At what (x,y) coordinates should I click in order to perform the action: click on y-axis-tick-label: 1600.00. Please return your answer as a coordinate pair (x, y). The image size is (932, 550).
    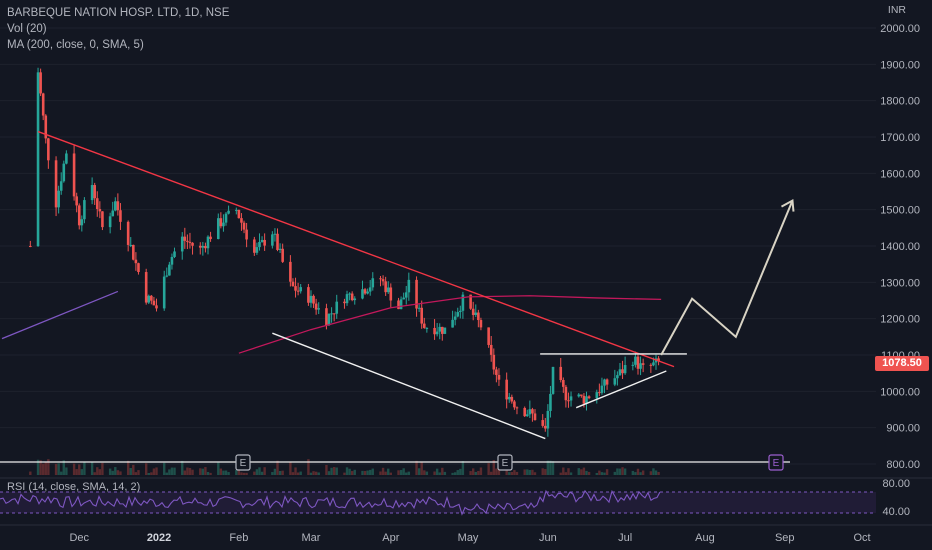
    Looking at the image, I should click on (900, 174).